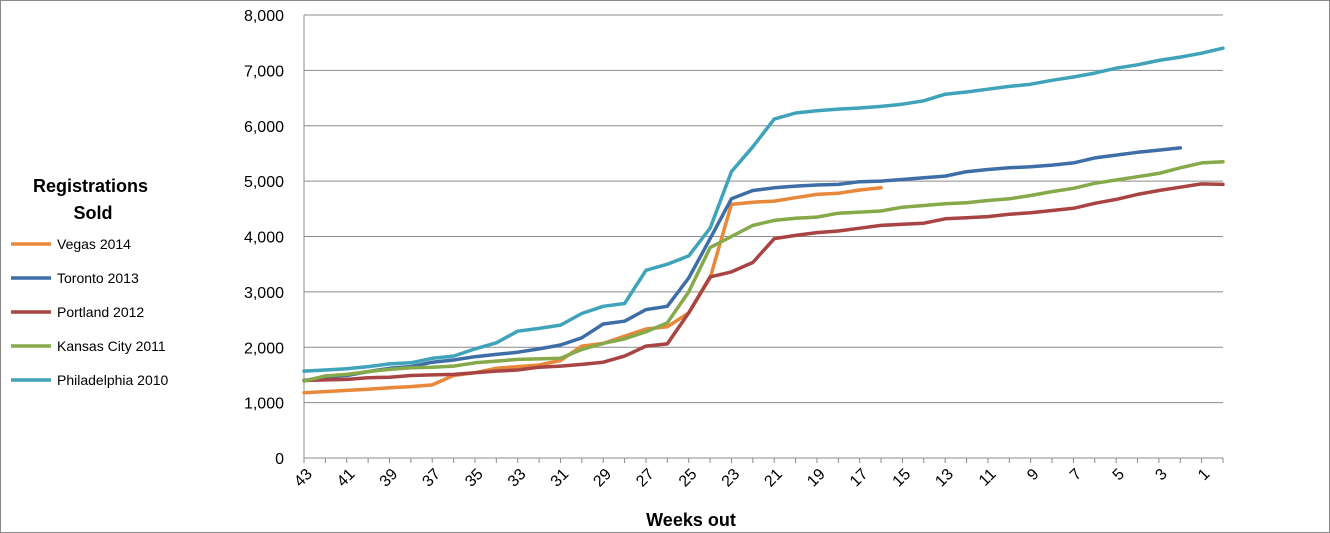 The height and width of the screenshot is (533, 1330). What do you see at coordinates (279, 459) in the screenshot?
I see `y-tick-label: 0` at bounding box center [279, 459].